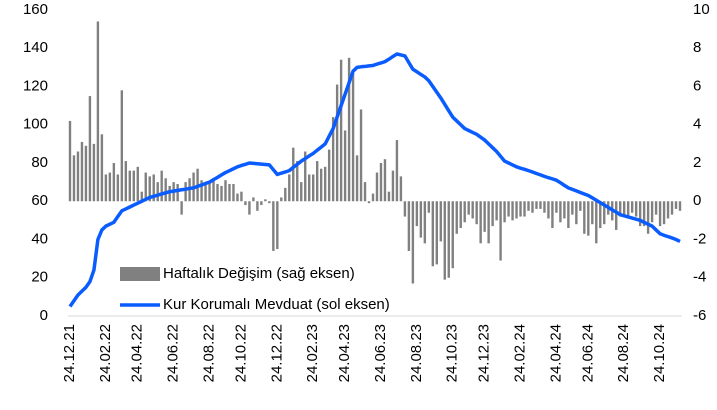  I want to click on x-tick-label: 24.12.23, so click(484, 353).